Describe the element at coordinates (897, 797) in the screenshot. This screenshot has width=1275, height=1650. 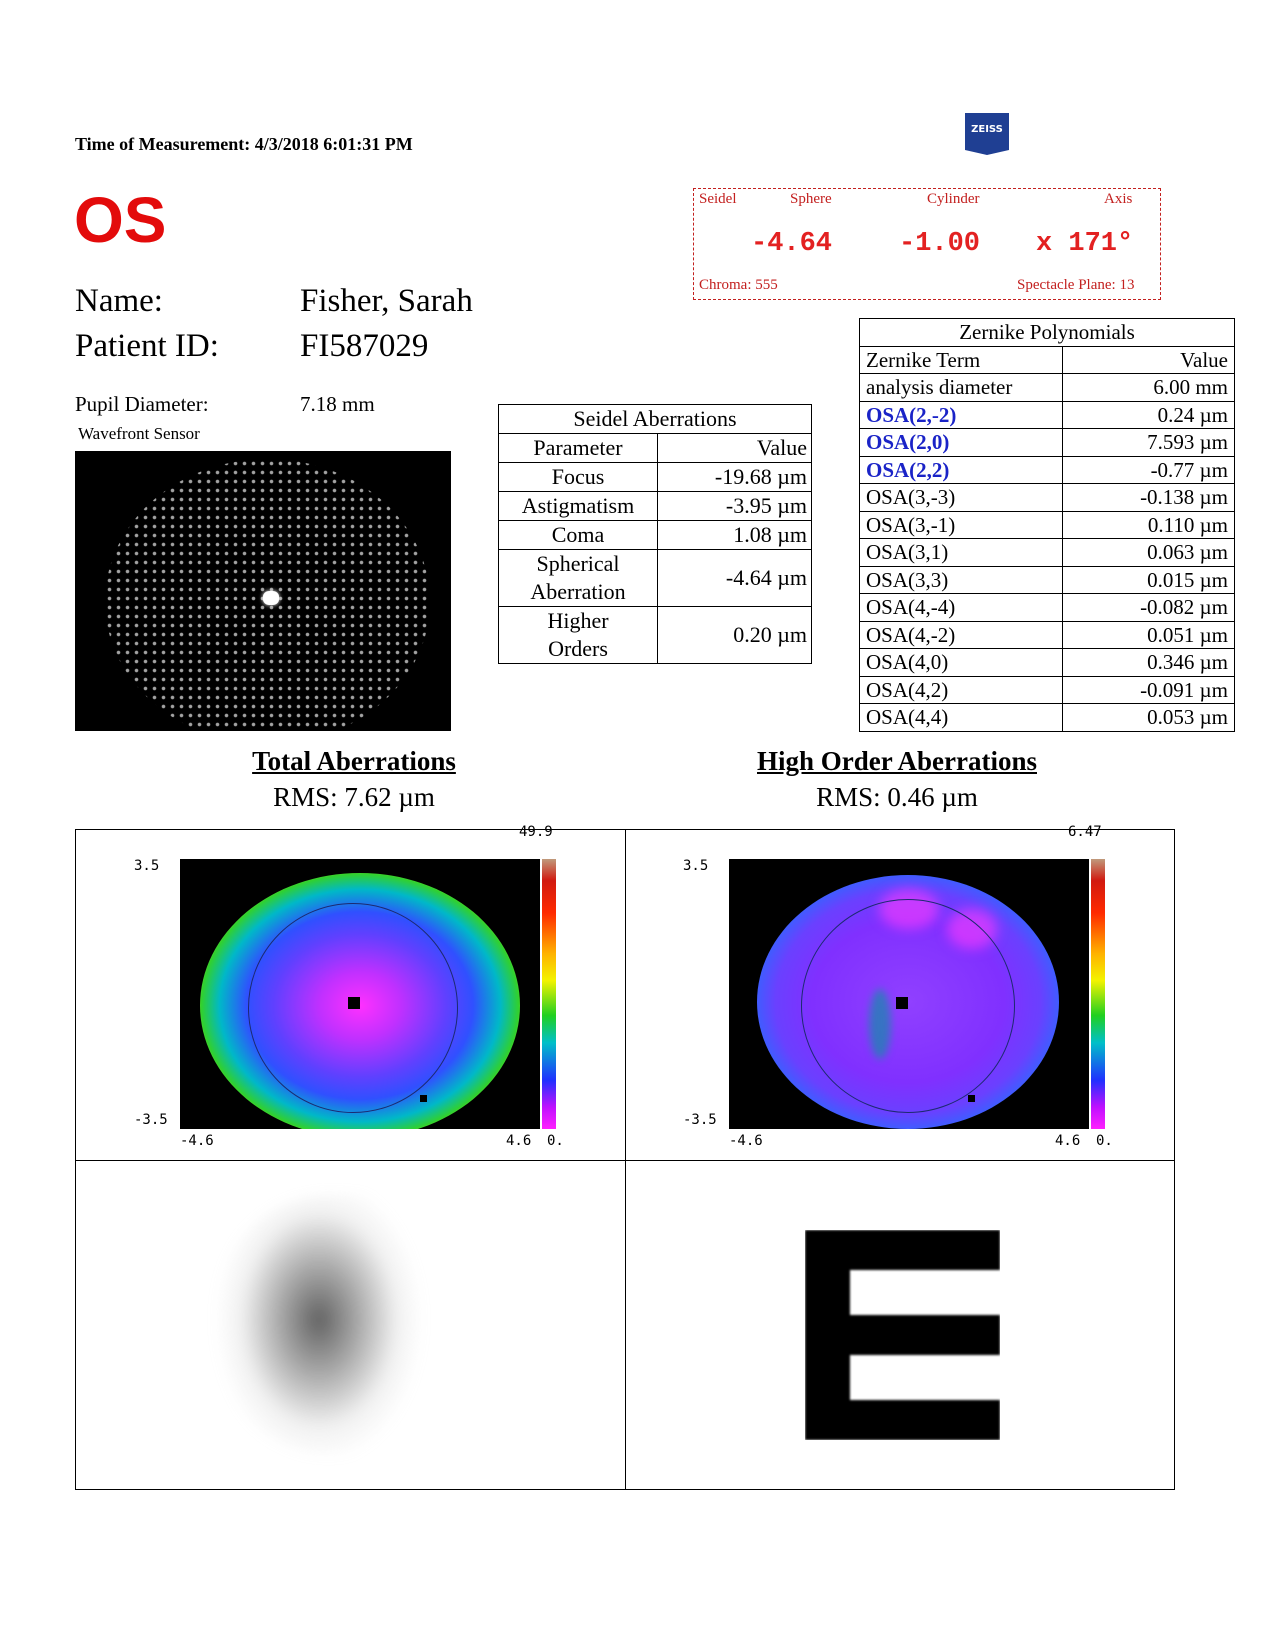
I see `high-order-rms: RMS: 0.46 µm` at that location.